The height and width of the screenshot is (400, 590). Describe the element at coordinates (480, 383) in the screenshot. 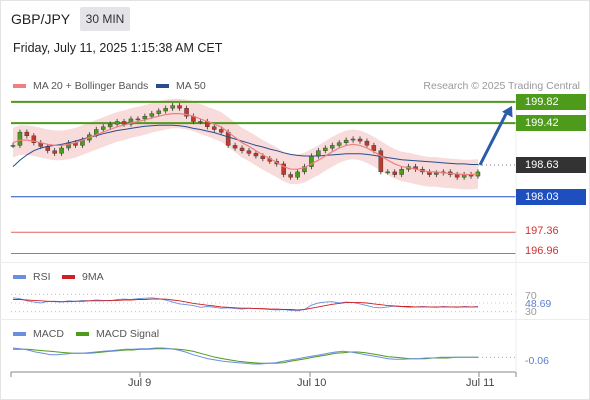

I see `x-tick-label: Jul 11` at that location.